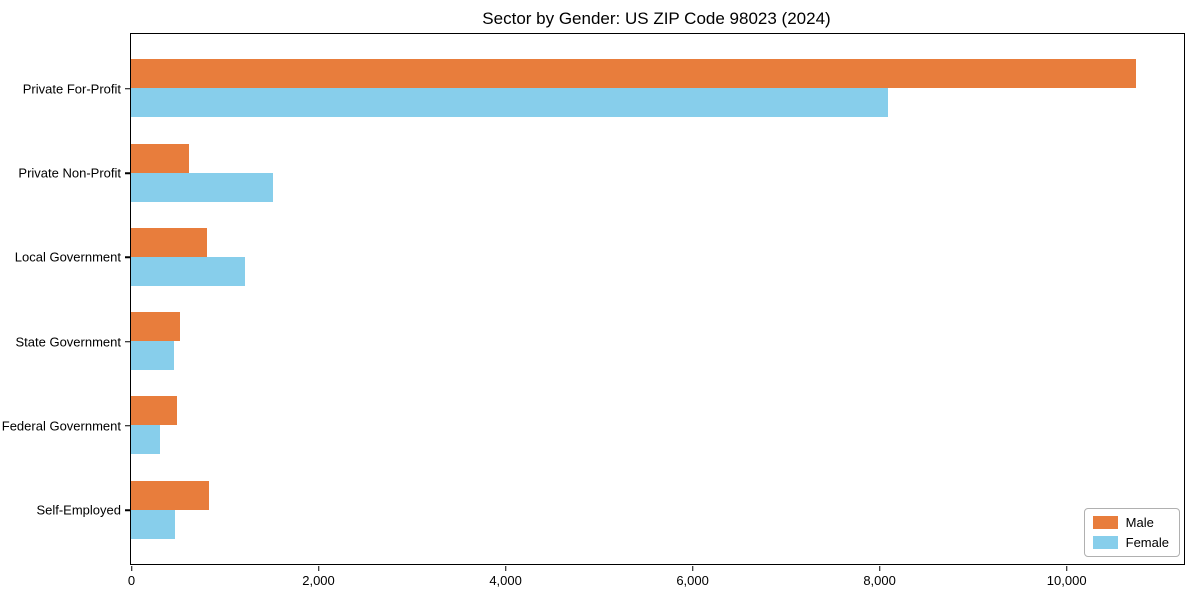 This screenshot has width=1200, height=600. What do you see at coordinates (154, 411) in the screenshot?
I see `bar-male-federal-government` at bounding box center [154, 411].